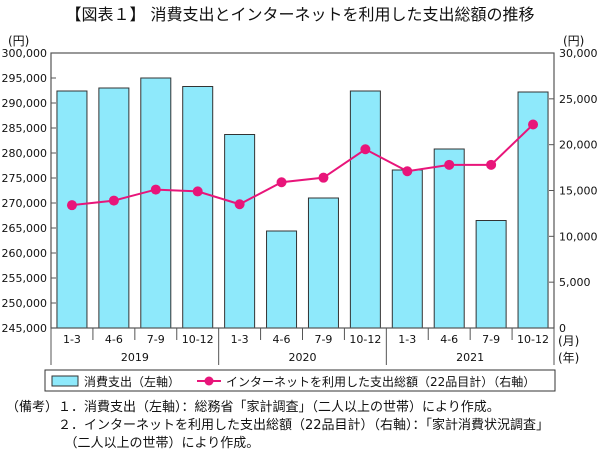 This screenshot has height=456, width=600. Describe the element at coordinates (578, 236) in the screenshot. I see `right-tick-label: 10,000` at that location.